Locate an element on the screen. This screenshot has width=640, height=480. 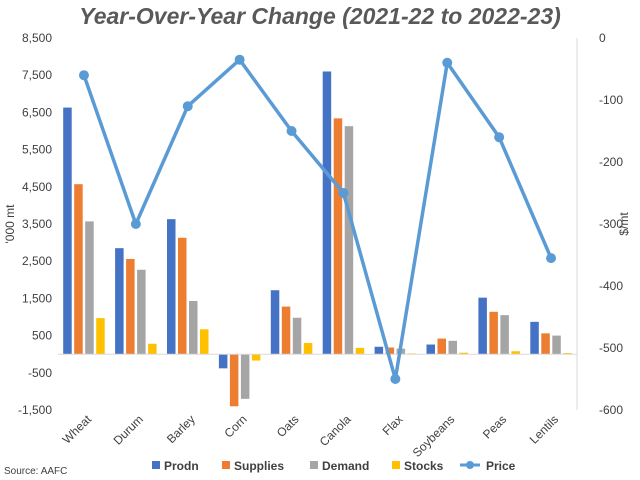
legend-label-supplies: Supplies is located at coordinates (259, 466).